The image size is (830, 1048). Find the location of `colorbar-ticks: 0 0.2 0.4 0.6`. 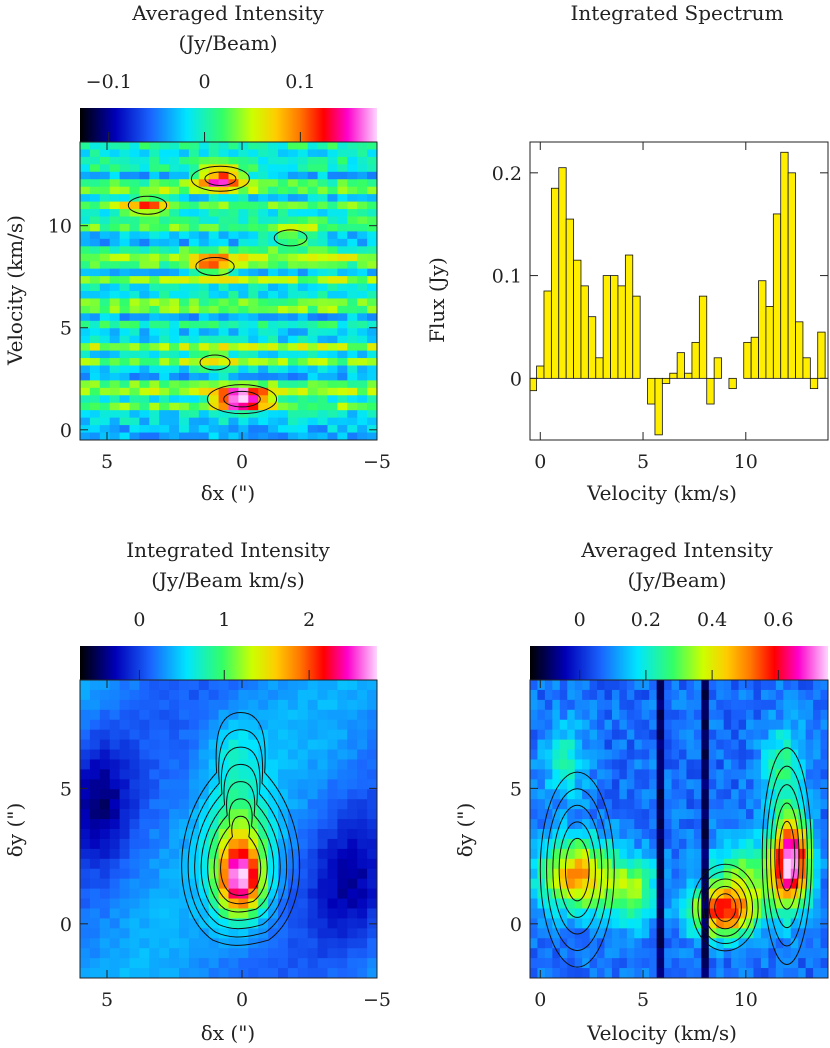

colorbar-ticks: 0 0.2 0.4 0.6 is located at coordinates (683, 644).